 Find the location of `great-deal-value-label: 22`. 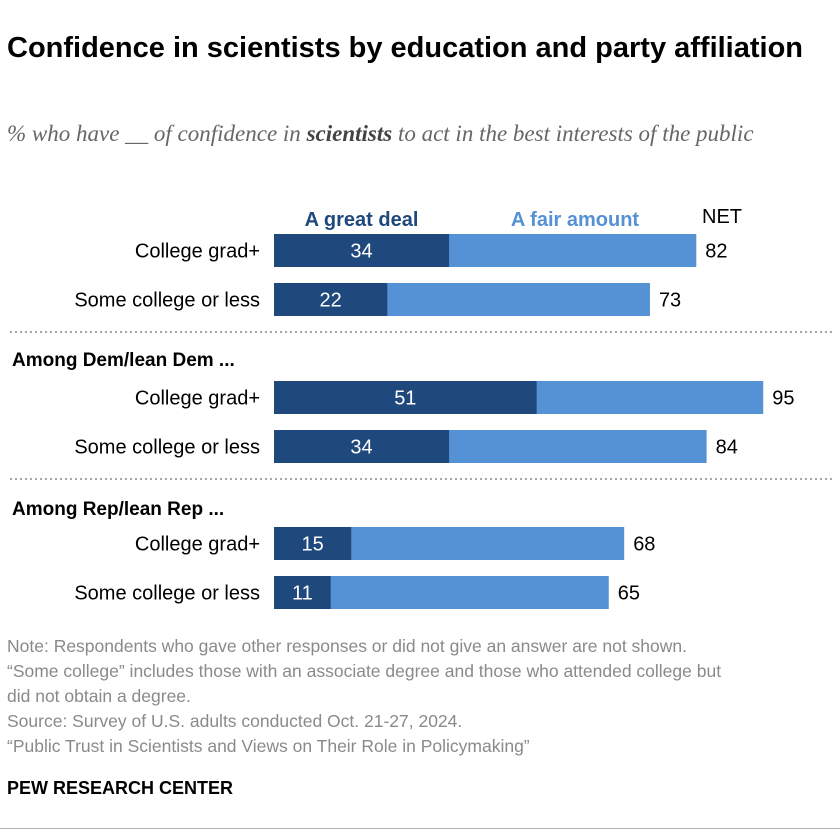

great-deal-value-label: 22 is located at coordinates (331, 301).